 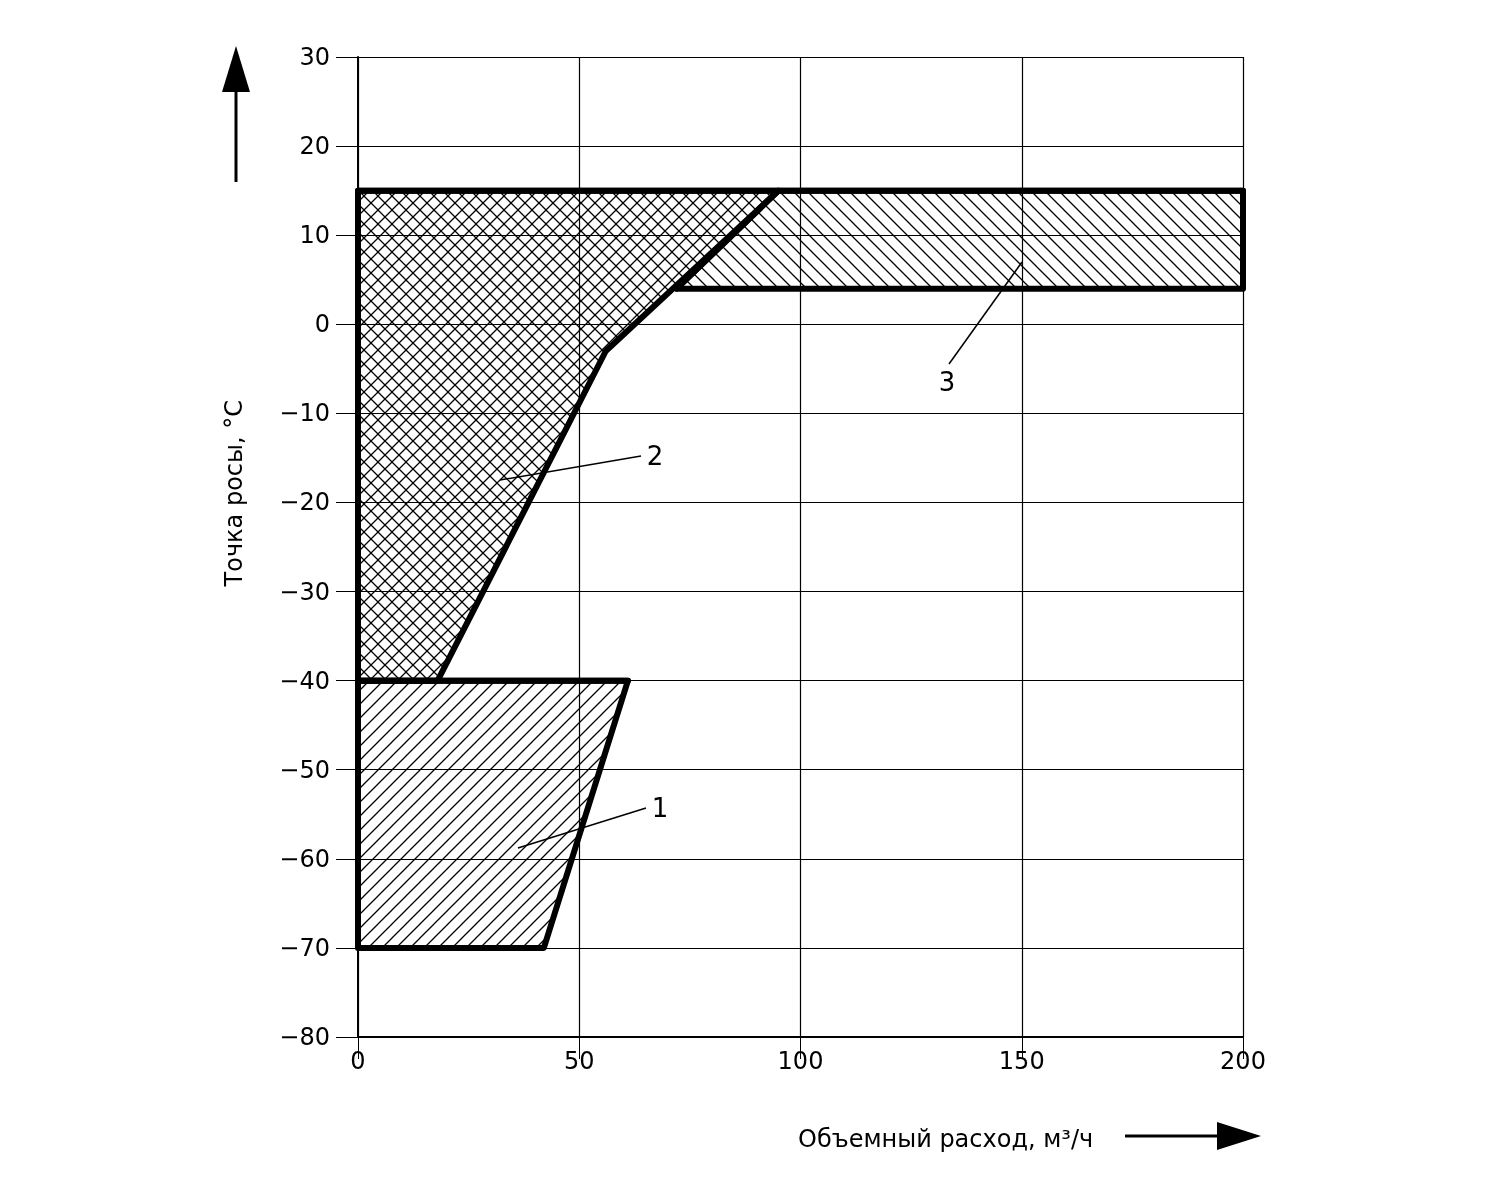 What do you see at coordinates (314, 146) in the screenshot?
I see `y-tick-label: 20` at bounding box center [314, 146].